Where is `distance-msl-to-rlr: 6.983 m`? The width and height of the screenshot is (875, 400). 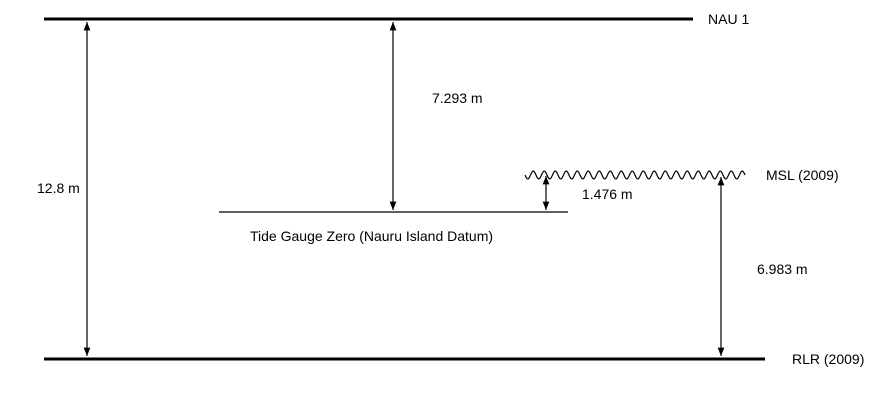 distance-msl-to-rlr: 6.983 m is located at coordinates (782, 269).